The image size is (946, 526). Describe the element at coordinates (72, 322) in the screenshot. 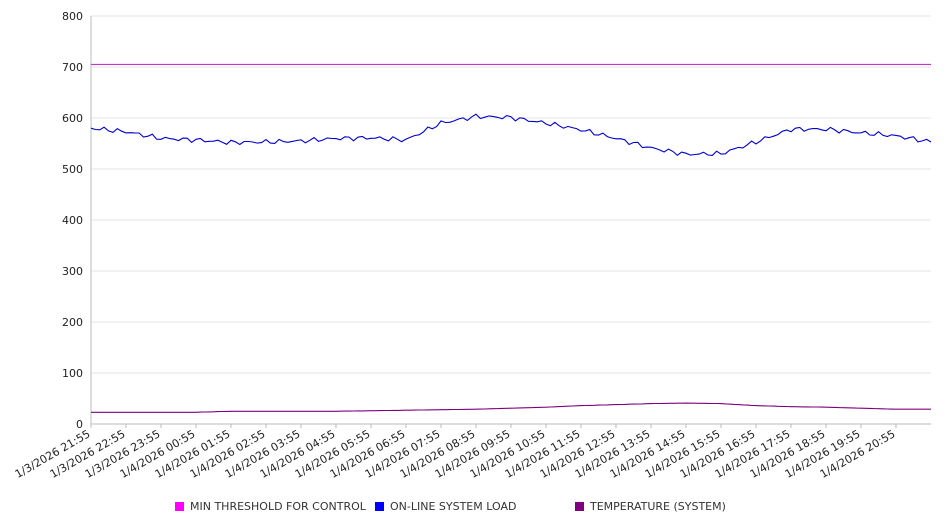

I see `y-tick-label: 200` at that location.